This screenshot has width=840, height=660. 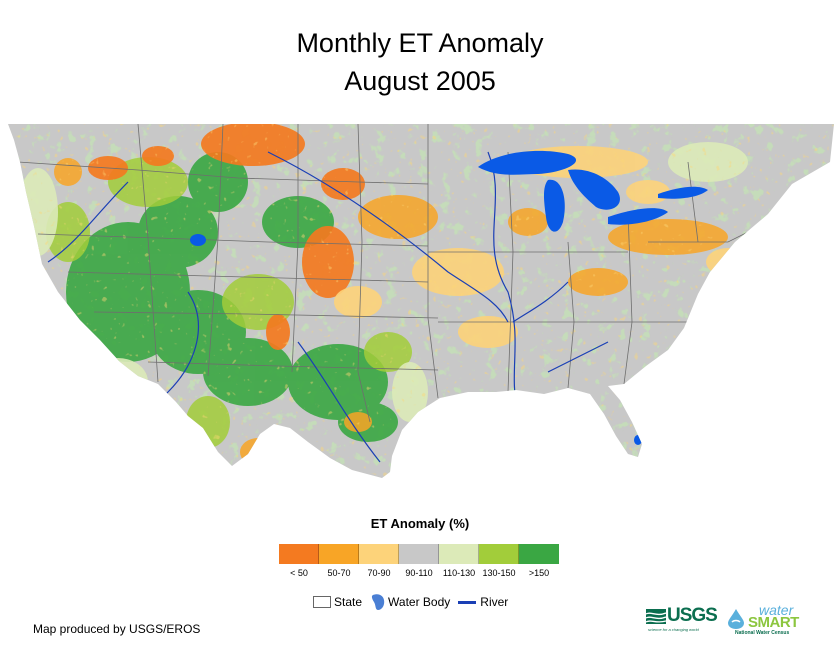 What do you see at coordinates (299, 554) in the screenshot?
I see `legend-swatch-lt50` at bounding box center [299, 554].